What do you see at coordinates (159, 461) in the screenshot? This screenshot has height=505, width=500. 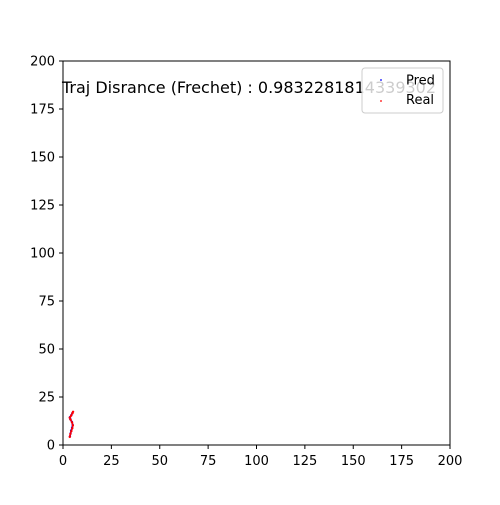 I see `x-tick-label: 50` at bounding box center [159, 461].